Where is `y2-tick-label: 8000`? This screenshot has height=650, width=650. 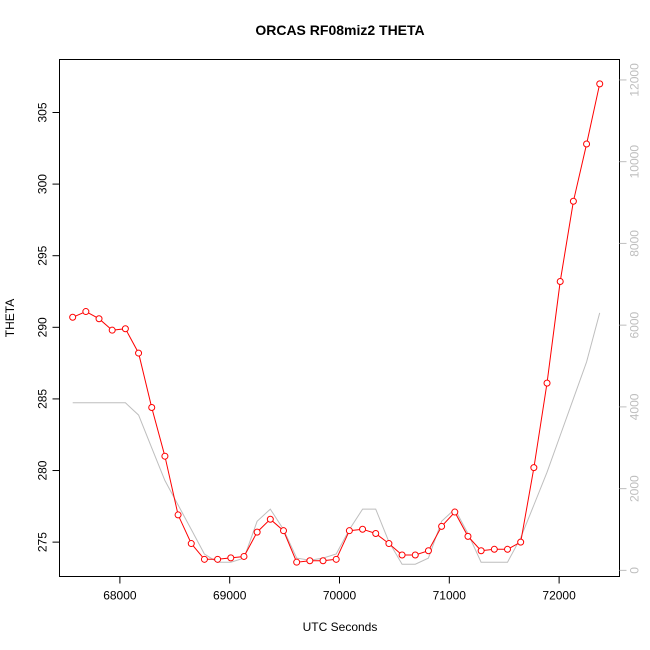
y2-tick-label: 8000 is located at coordinates (635, 243).